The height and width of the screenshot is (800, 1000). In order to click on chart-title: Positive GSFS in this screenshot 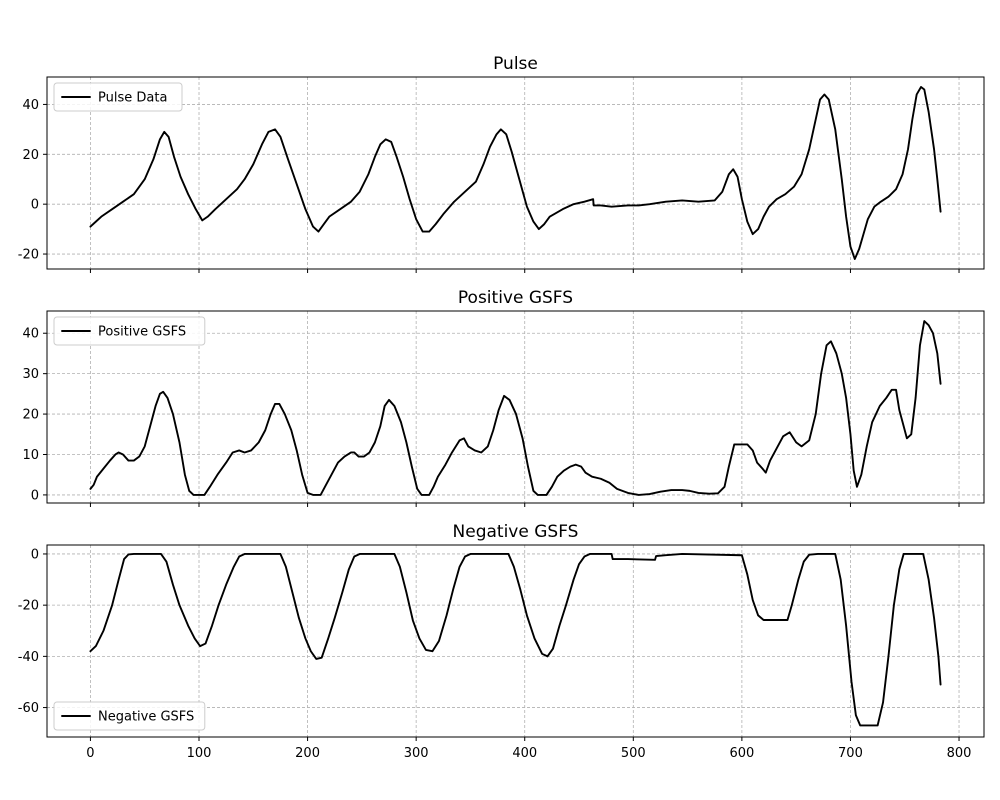, I will do `click(515, 298)`.